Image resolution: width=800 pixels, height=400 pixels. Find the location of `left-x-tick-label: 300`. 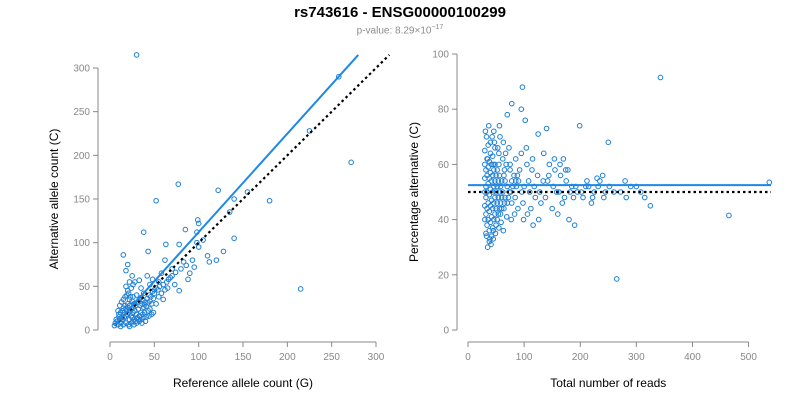

left-x-tick-label: 300 is located at coordinates (376, 357).